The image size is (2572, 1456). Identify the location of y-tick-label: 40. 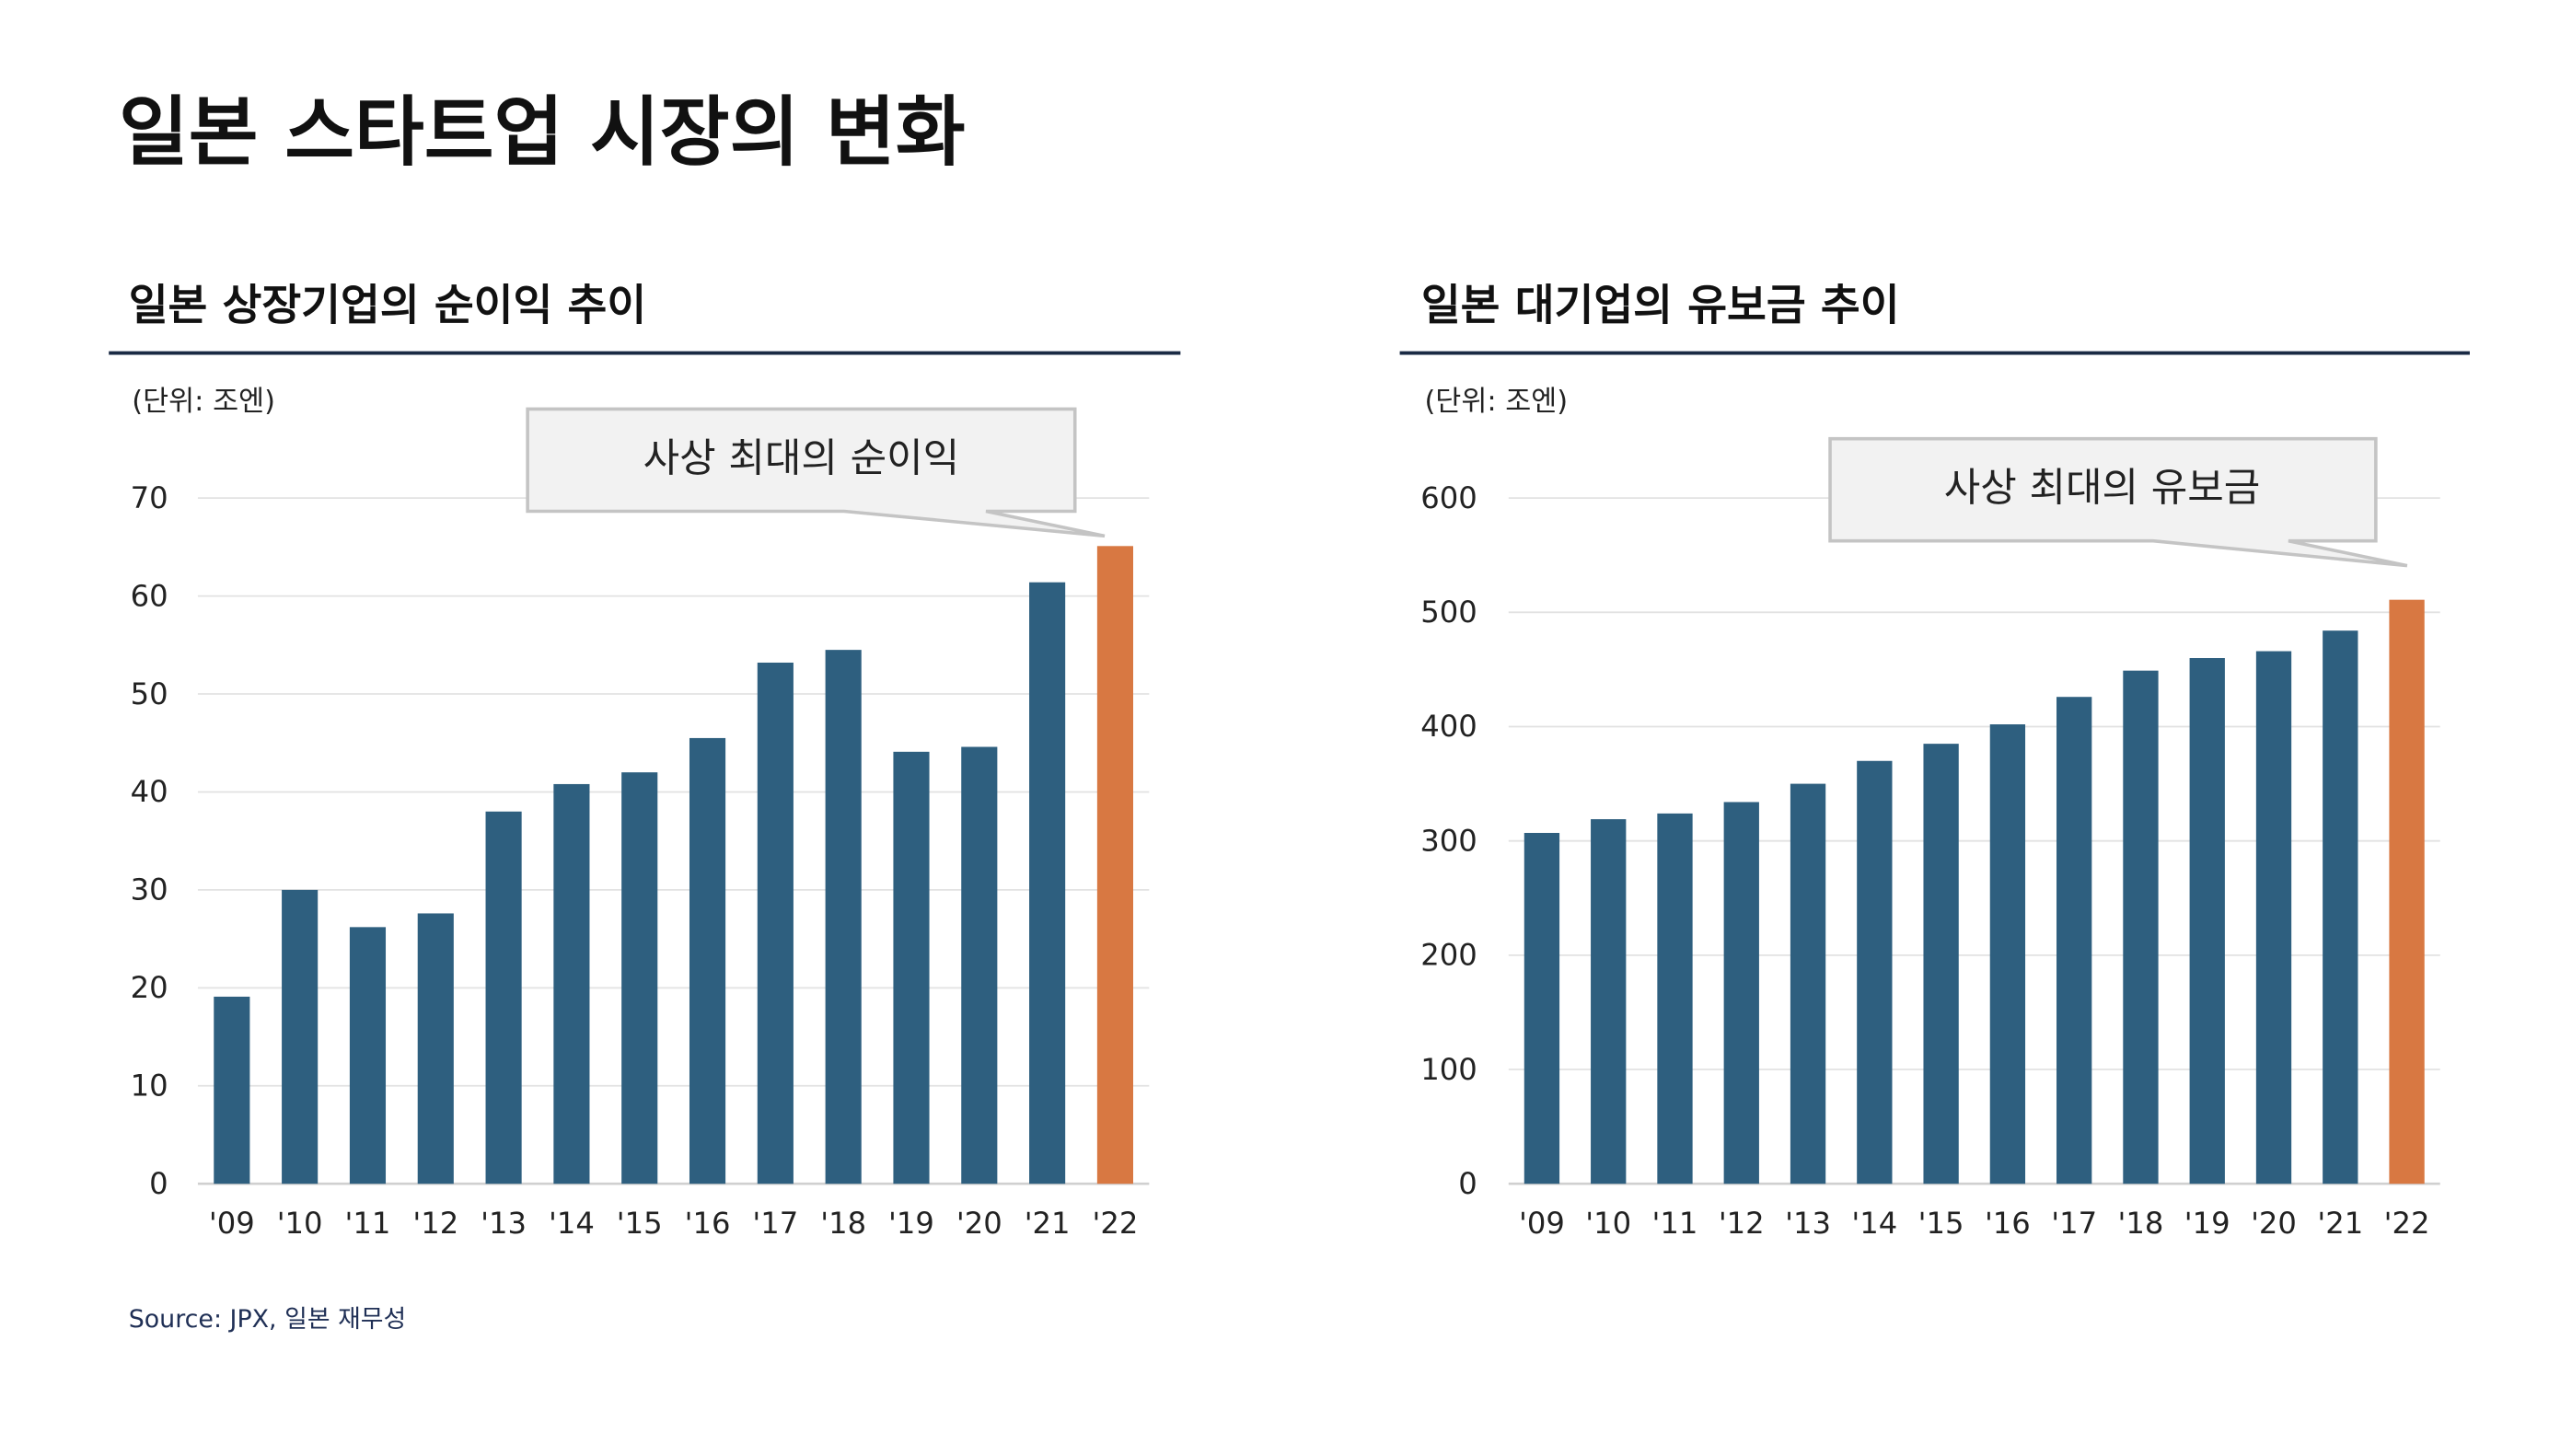
(150, 791).